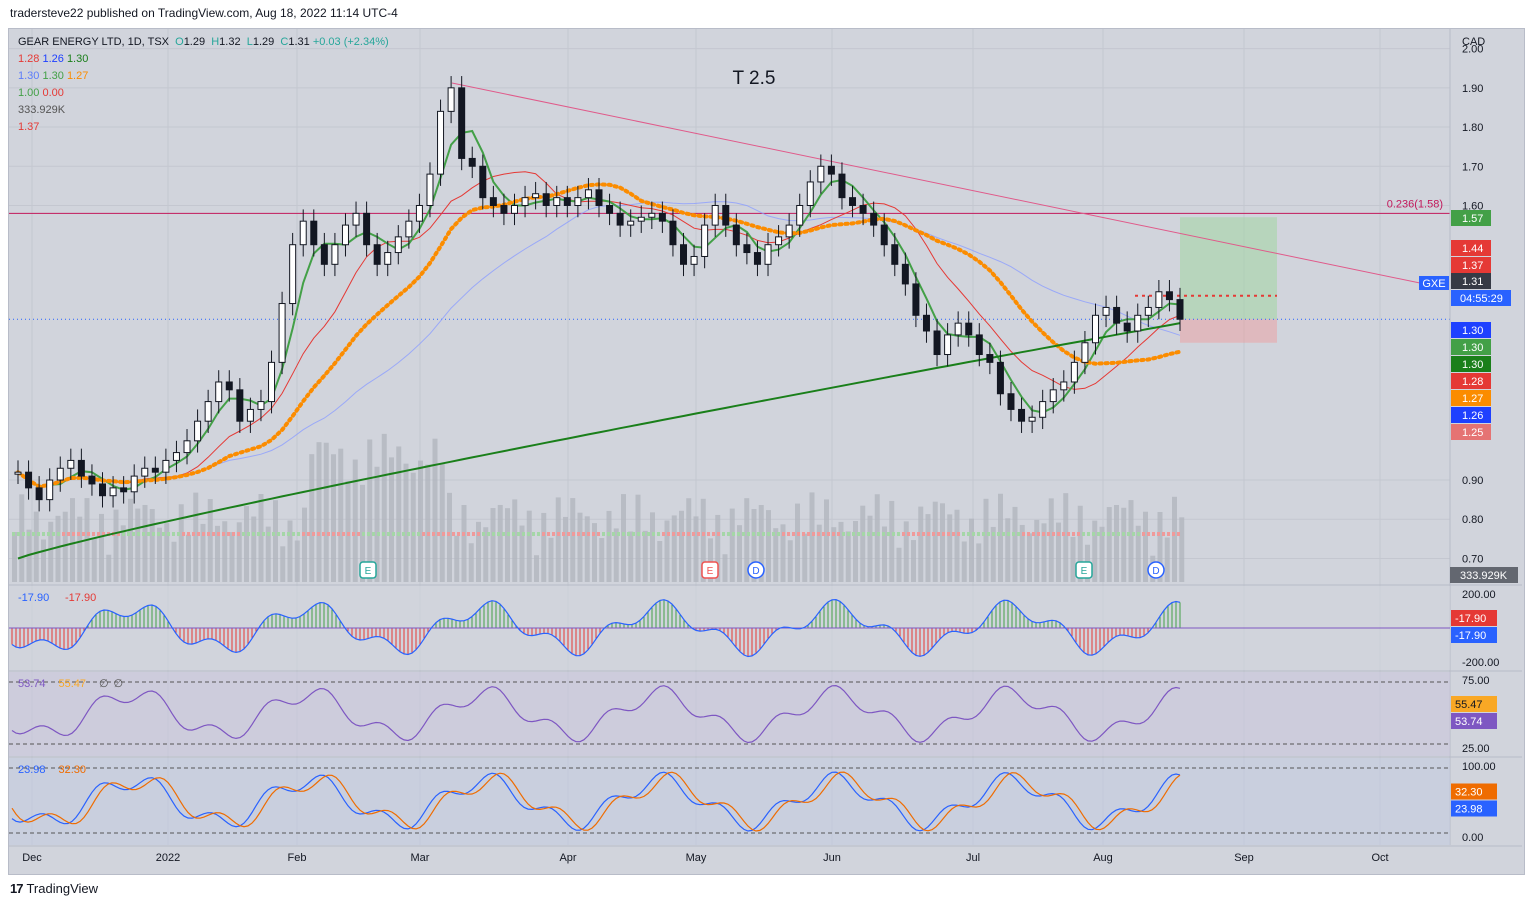 Image resolution: width=1532 pixels, height=907 pixels. Describe the element at coordinates (119, 684) in the screenshot. I see `indicator-legend-value: ∅` at that location.